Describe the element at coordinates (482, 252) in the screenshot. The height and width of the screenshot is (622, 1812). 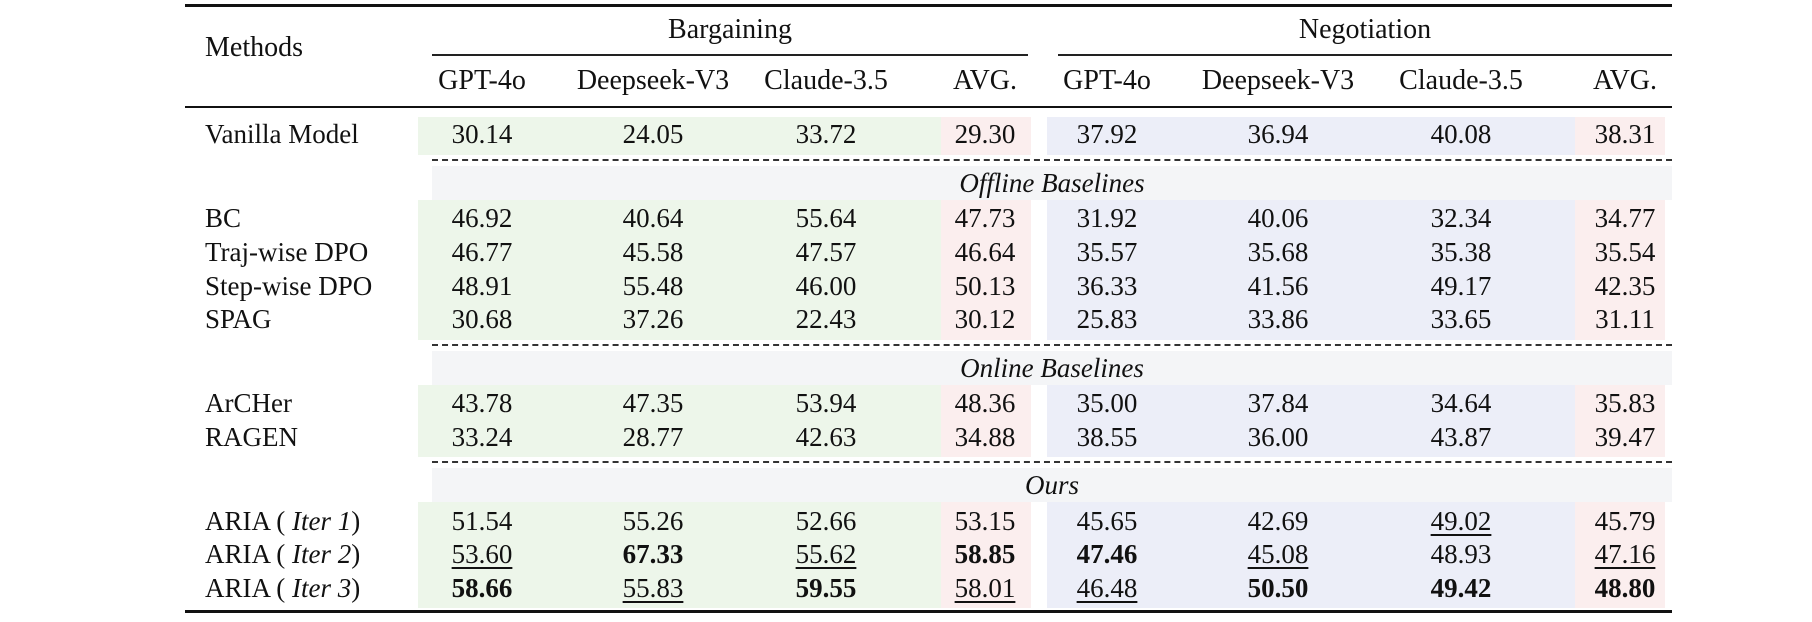
I see `score-cell: 46.77` at that location.